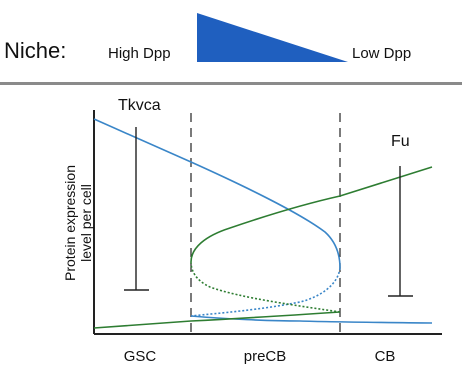 This screenshot has width=462, height=377. I want to click on y-axis-label: Protein expression level per cell, so click(78, 223).